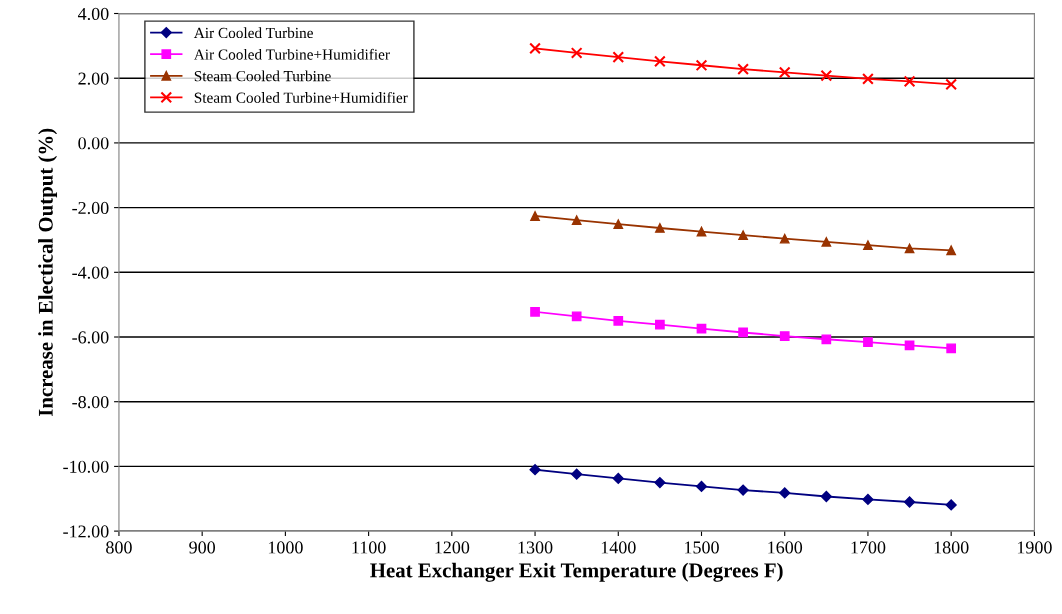 Image resolution: width=1062 pixels, height=614 pixels. I want to click on x-tick-label: 1200, so click(452, 547).